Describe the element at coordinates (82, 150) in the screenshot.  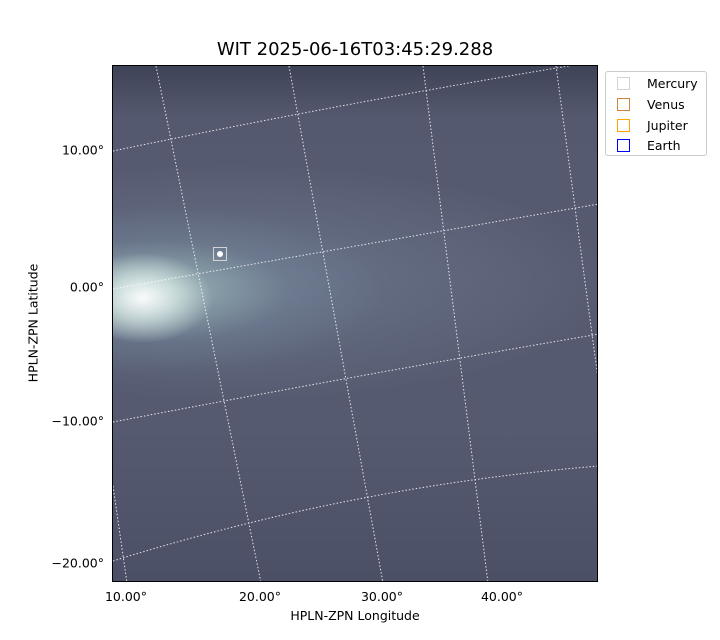
I see `y-tick-label: 10.00°` at that location.